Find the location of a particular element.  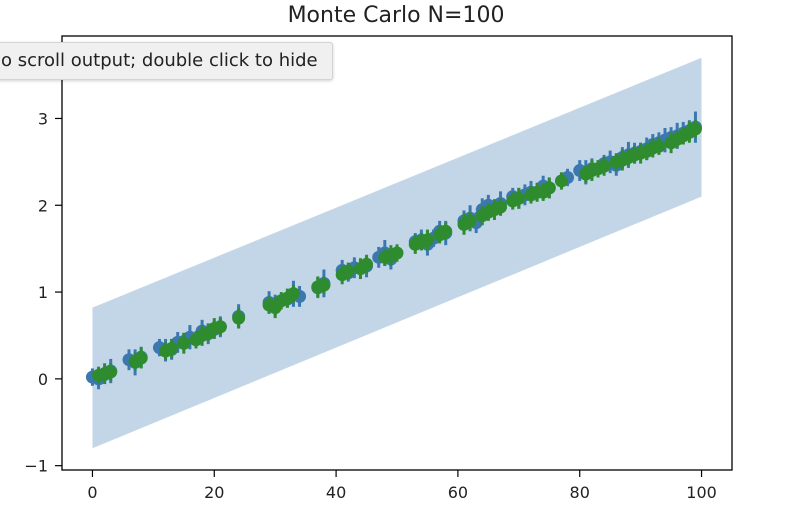

chart-title: Monte Carlo N=100 is located at coordinates (396, 15).